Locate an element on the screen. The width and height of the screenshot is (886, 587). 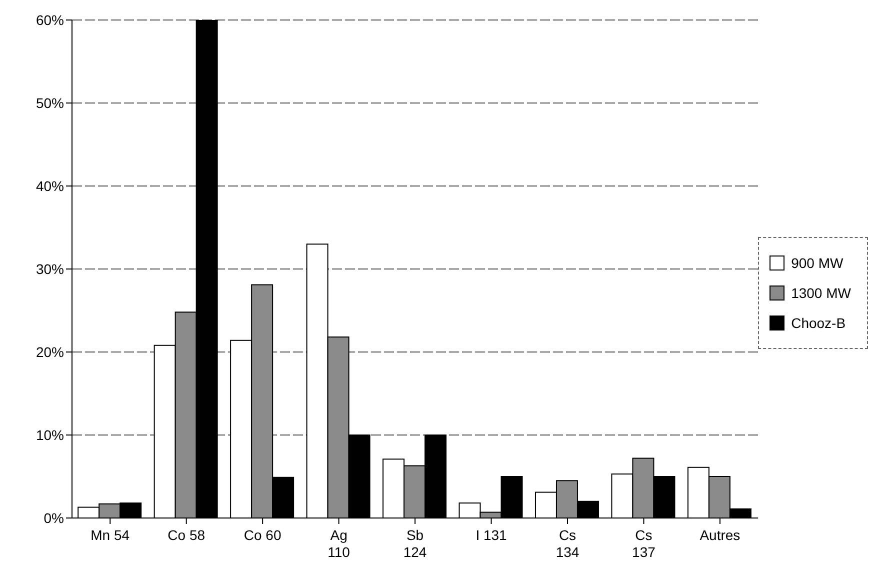
x-tick-label: Cs 137 is located at coordinates (644, 543).